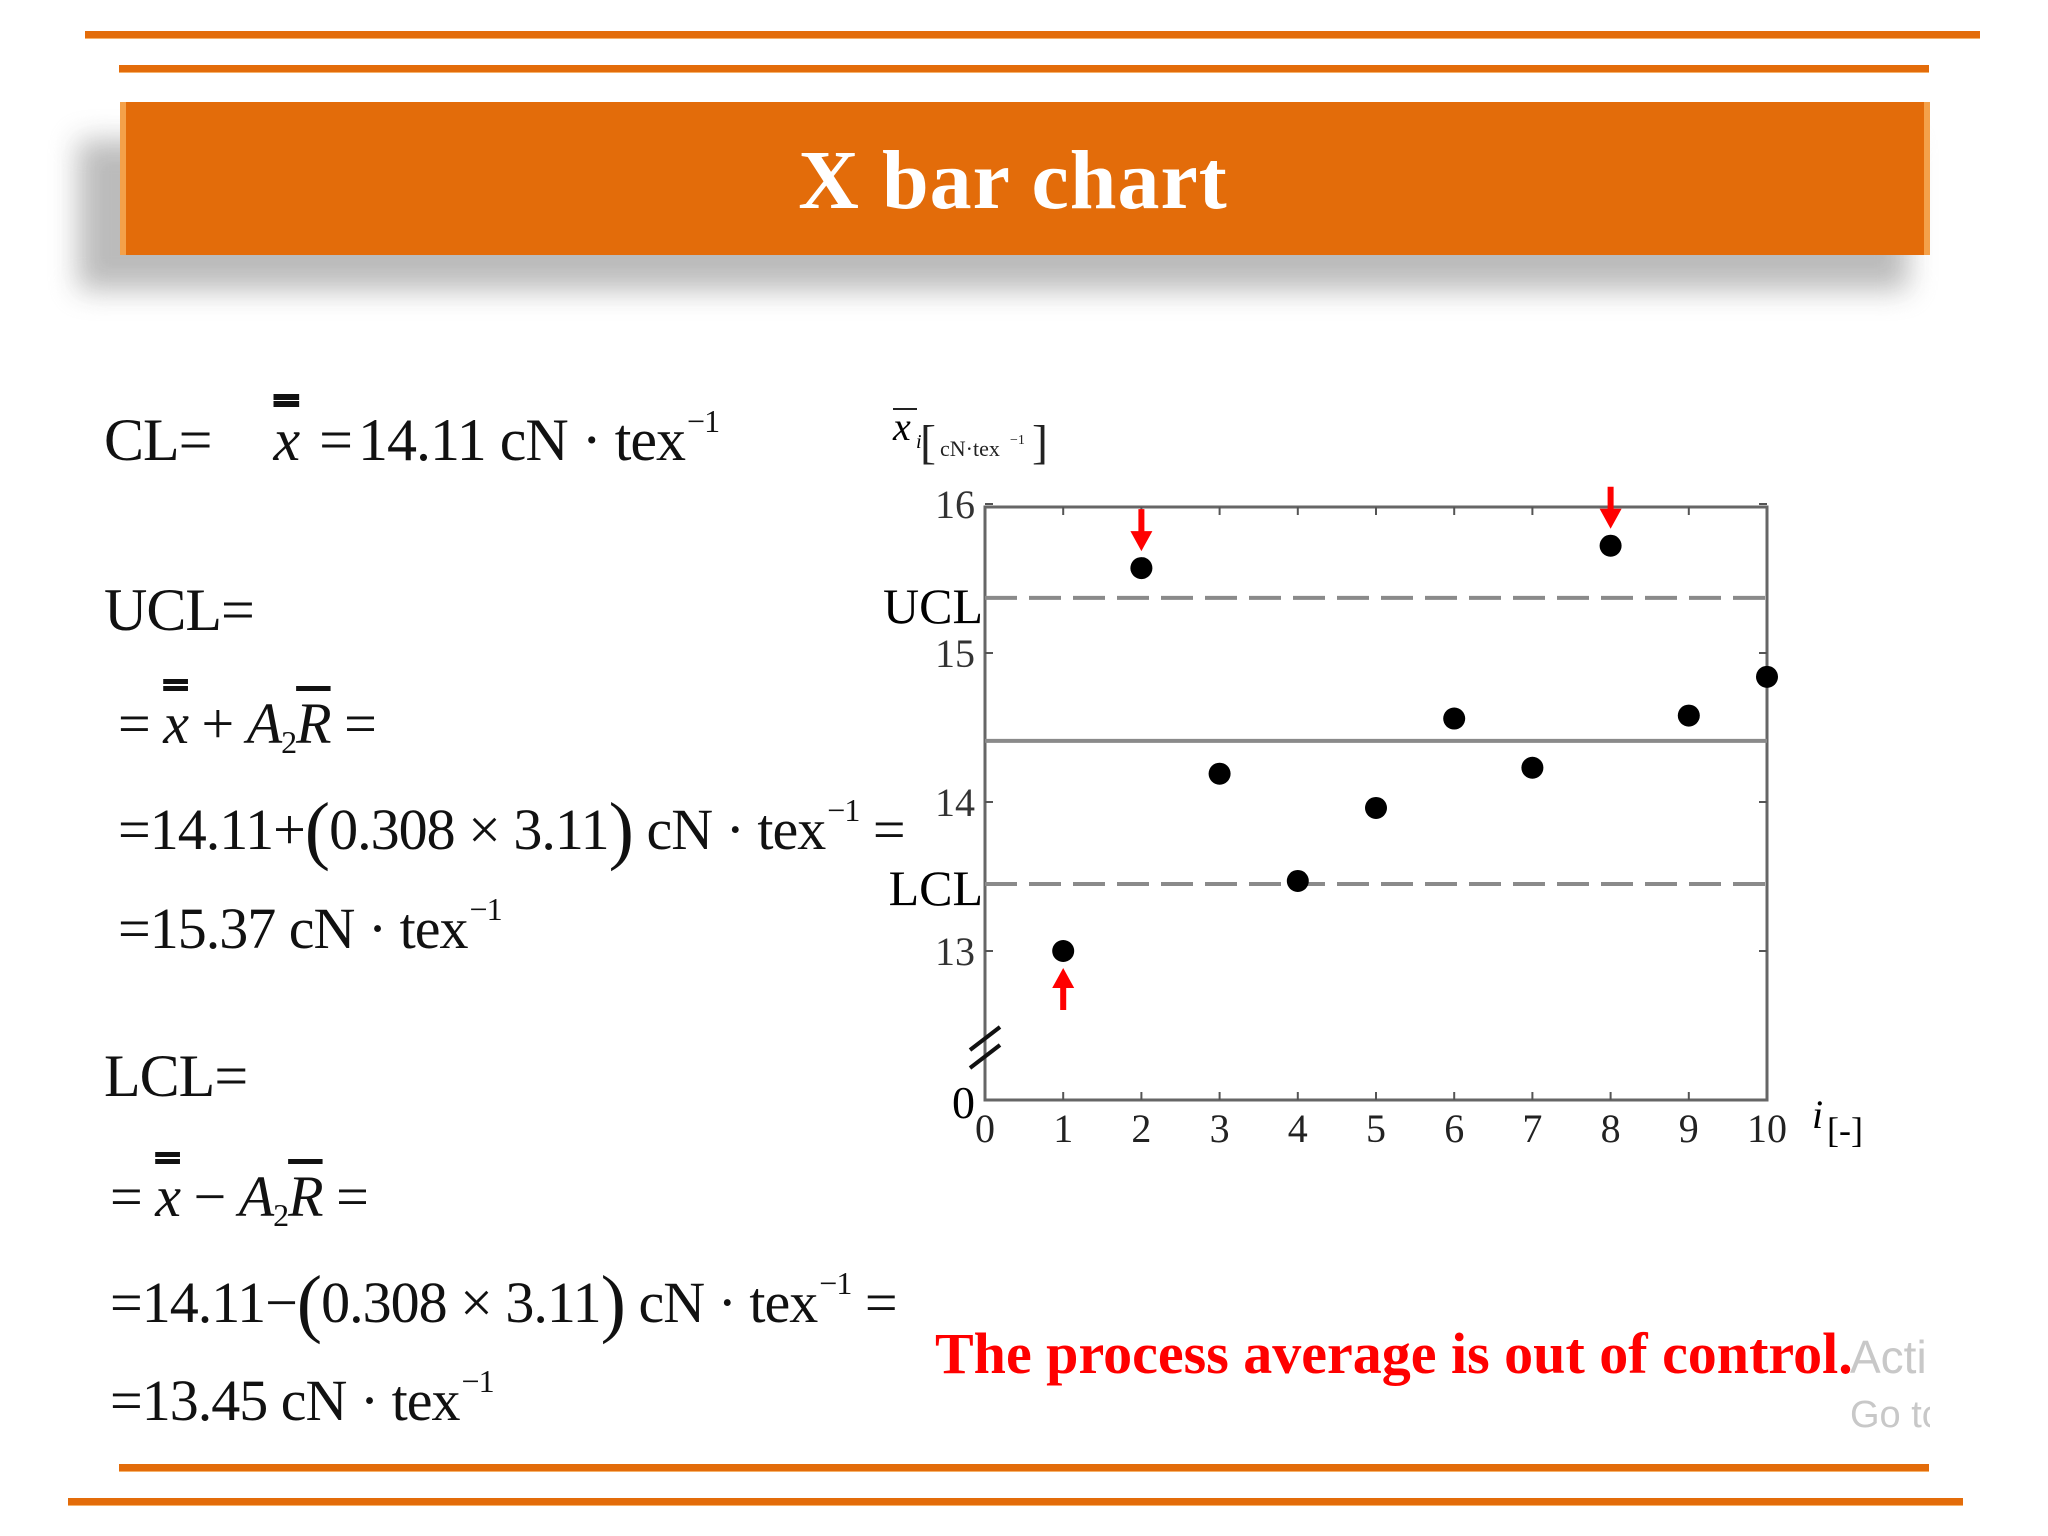  I want to click on cl-label: CL=, so click(158, 440).